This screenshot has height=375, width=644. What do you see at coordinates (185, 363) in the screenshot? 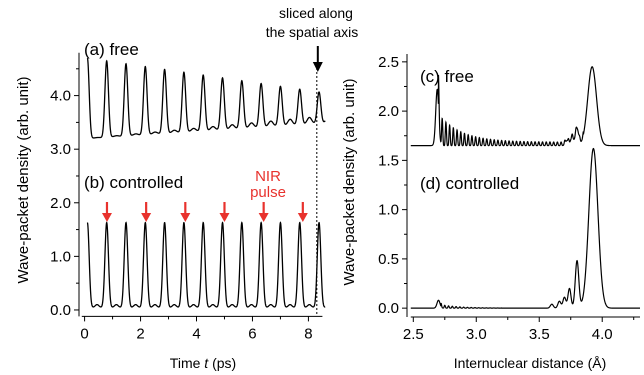
I see `x-quantity: Time` at bounding box center [185, 363].